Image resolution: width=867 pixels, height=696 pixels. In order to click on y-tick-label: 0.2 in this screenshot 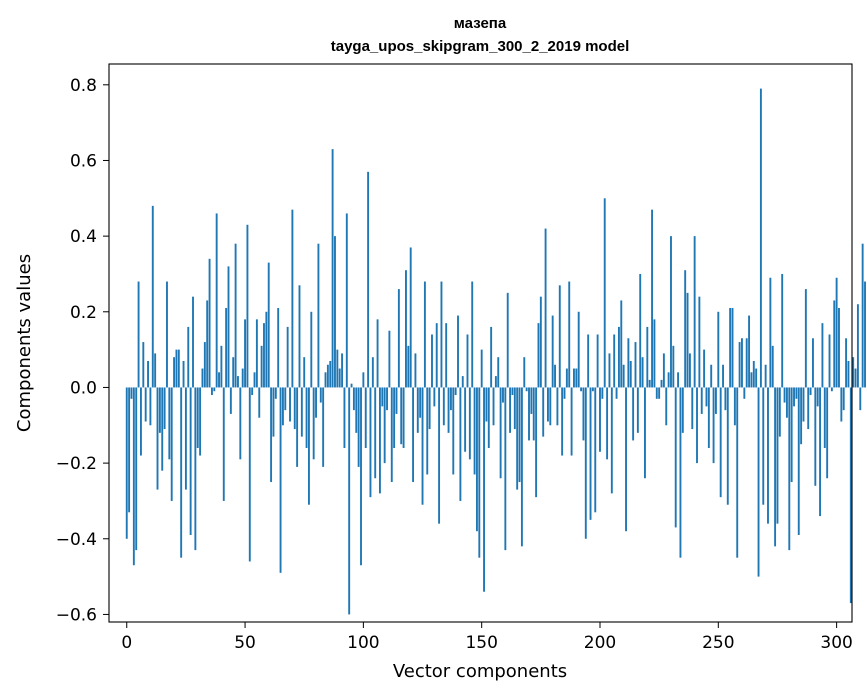, I will do `click(83, 313)`.